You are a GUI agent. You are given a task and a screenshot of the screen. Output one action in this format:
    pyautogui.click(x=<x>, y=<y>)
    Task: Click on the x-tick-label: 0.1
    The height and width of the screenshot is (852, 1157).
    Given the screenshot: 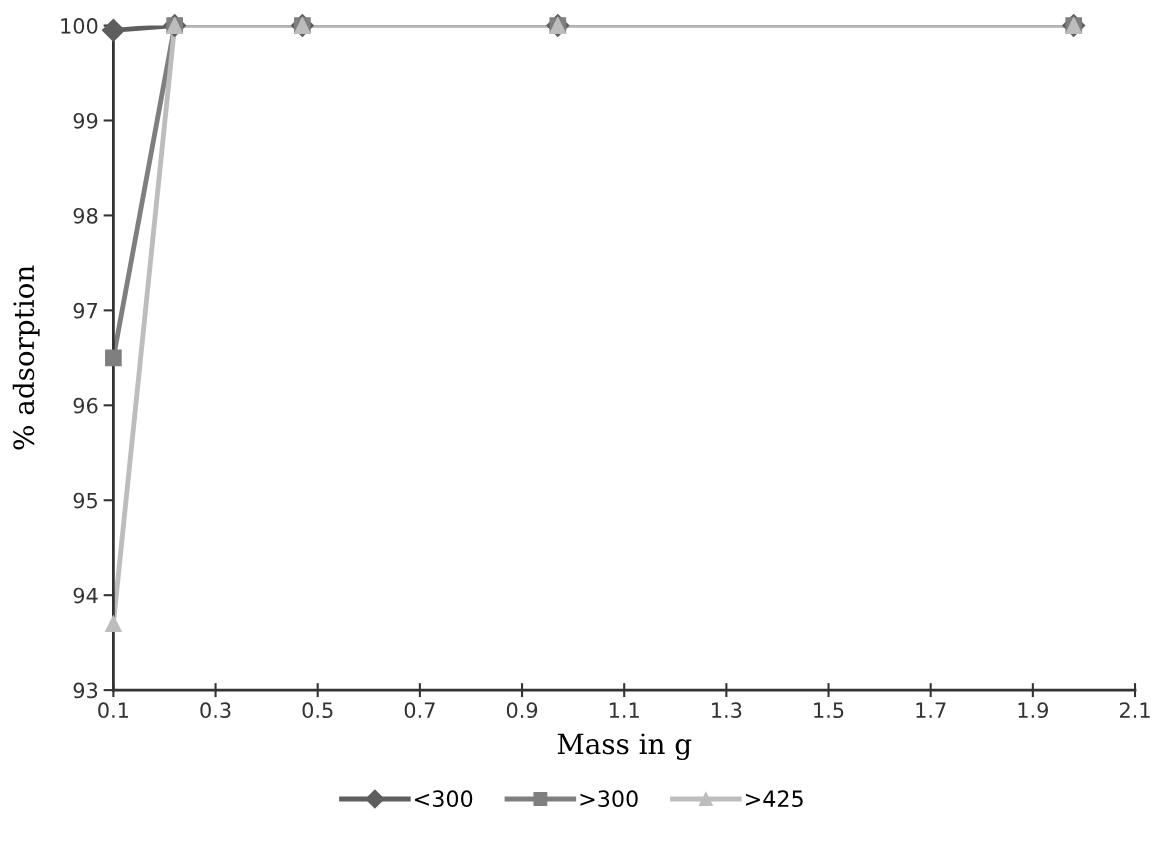 What is the action you would take?
    pyautogui.click(x=113, y=710)
    